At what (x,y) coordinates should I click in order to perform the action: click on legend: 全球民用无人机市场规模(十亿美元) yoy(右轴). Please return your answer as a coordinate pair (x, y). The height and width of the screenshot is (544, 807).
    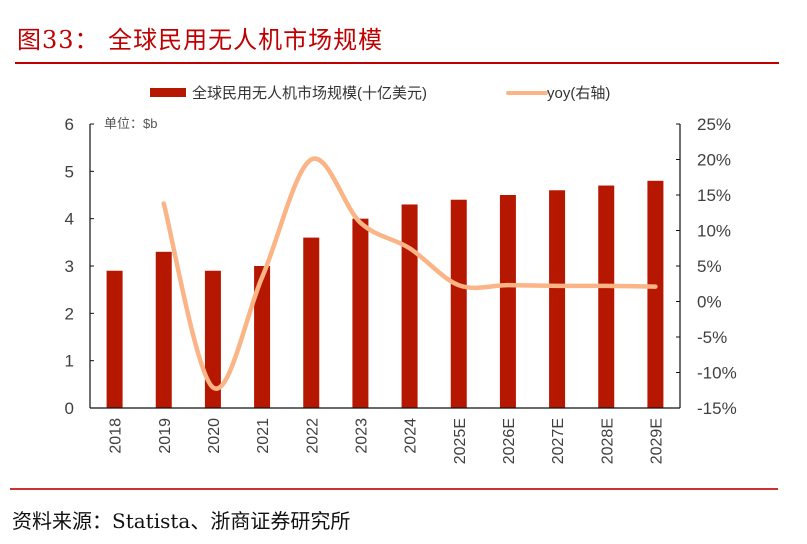
    Looking at the image, I should click on (380, 93).